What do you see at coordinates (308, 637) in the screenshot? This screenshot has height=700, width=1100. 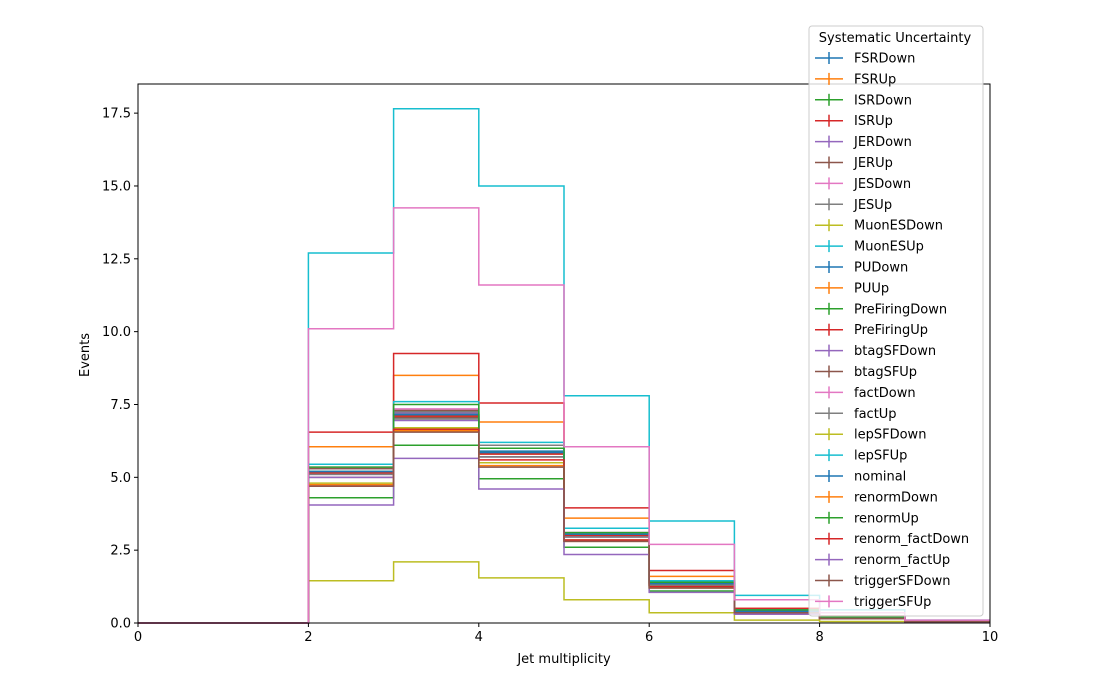 I see `x-tick-label: 2` at bounding box center [308, 637].